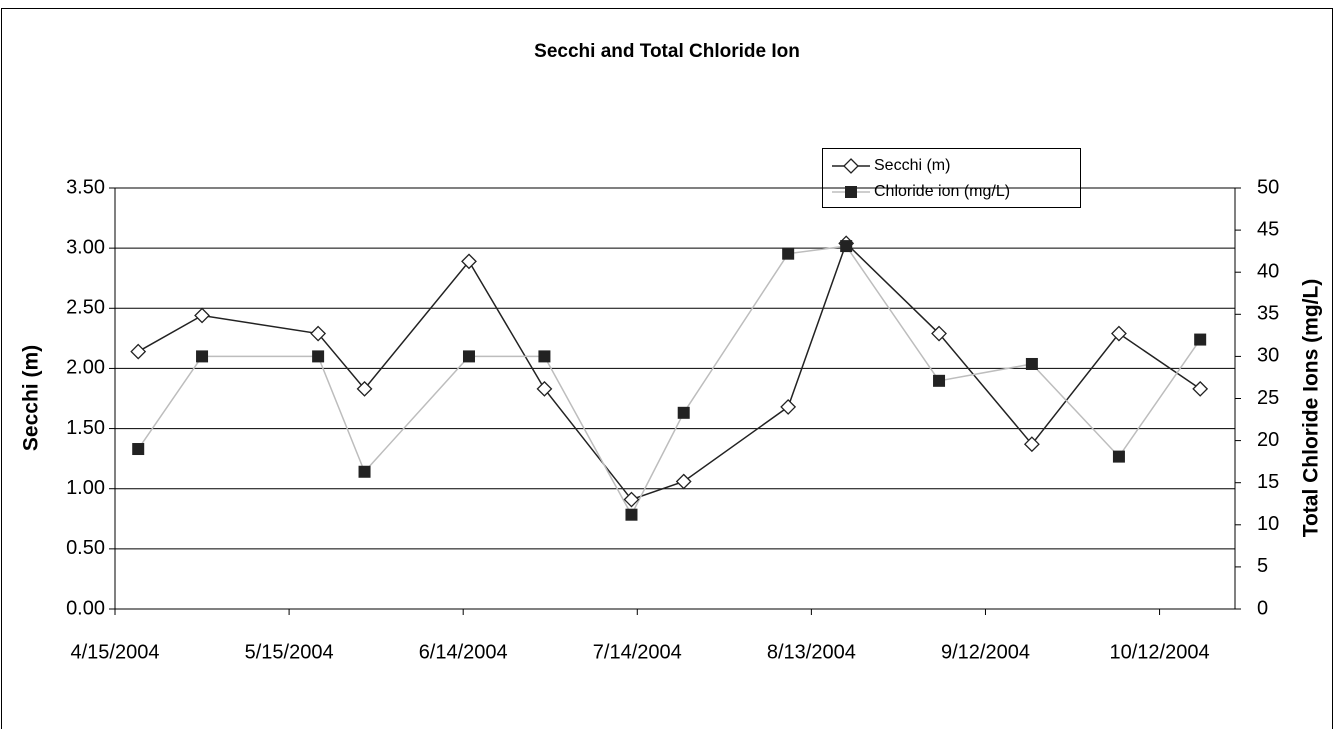 The height and width of the screenshot is (729, 1334). Describe the element at coordinates (1268, 524) in the screenshot. I see `y2-tick-label: 10` at that location.